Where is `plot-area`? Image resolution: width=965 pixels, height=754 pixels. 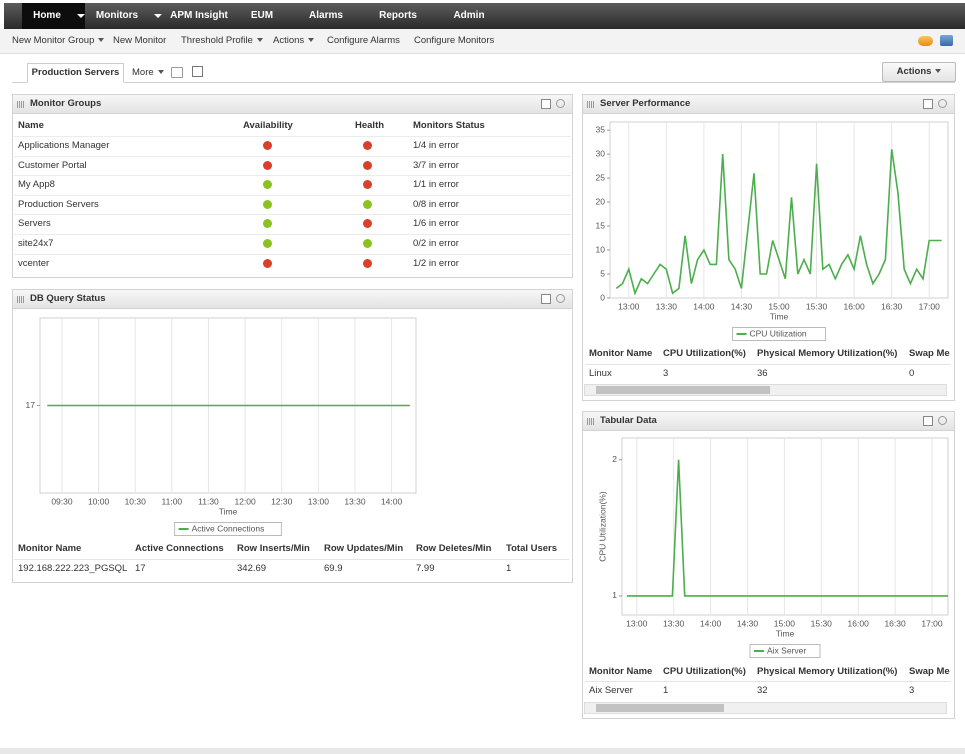 plot-area is located at coordinates (785, 526).